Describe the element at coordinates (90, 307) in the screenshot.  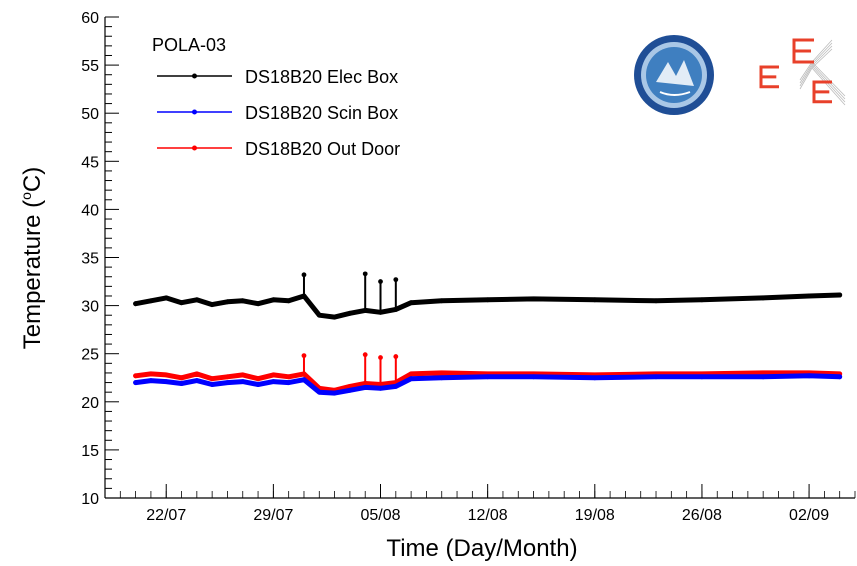
I see `y-tick-label: 30` at that location.